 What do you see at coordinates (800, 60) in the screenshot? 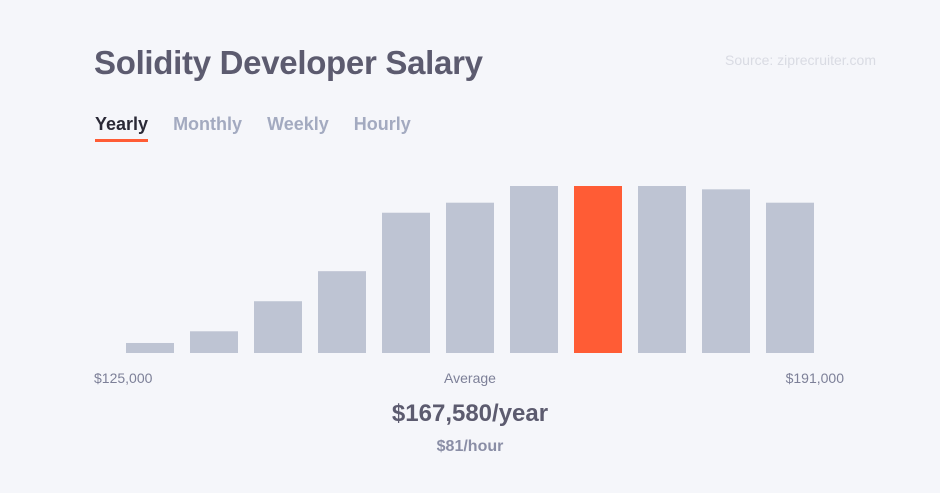
I see `source-label: Source: ziprecruiter.com` at bounding box center [800, 60].